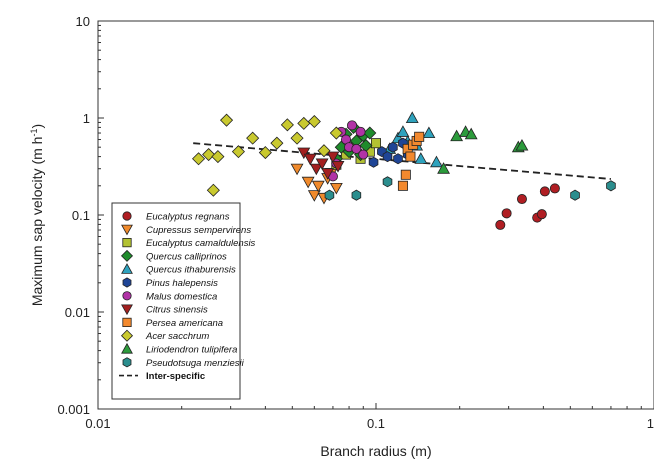 The image size is (654, 467). Describe the element at coordinates (83, 21) in the screenshot. I see `y-tick-label: 10` at that location.